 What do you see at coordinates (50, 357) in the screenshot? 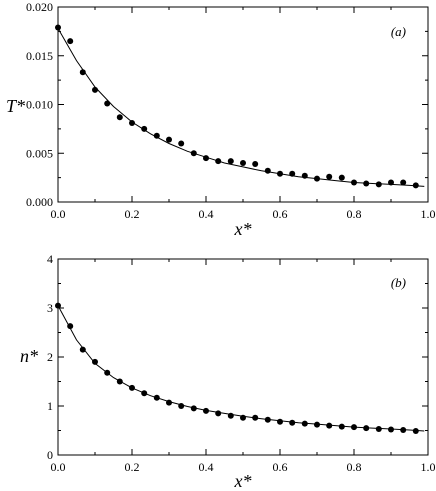
I see `y-tick-label: 2` at bounding box center [50, 357].